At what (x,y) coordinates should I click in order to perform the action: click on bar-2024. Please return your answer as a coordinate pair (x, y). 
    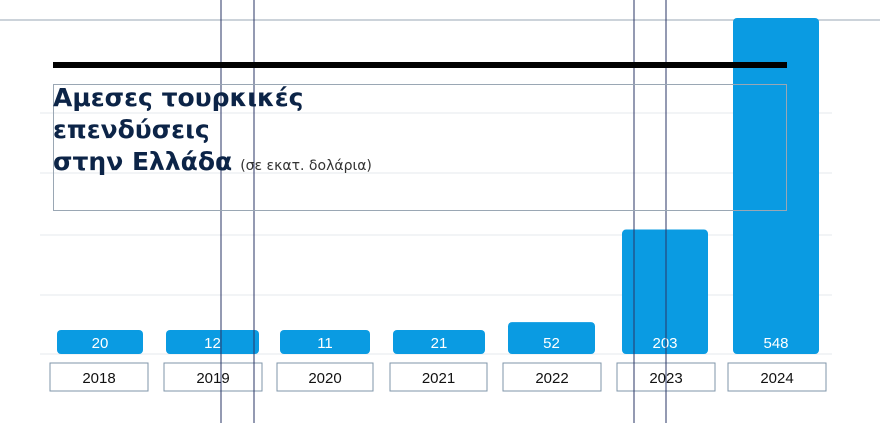
    Looking at the image, I should click on (776, 186).